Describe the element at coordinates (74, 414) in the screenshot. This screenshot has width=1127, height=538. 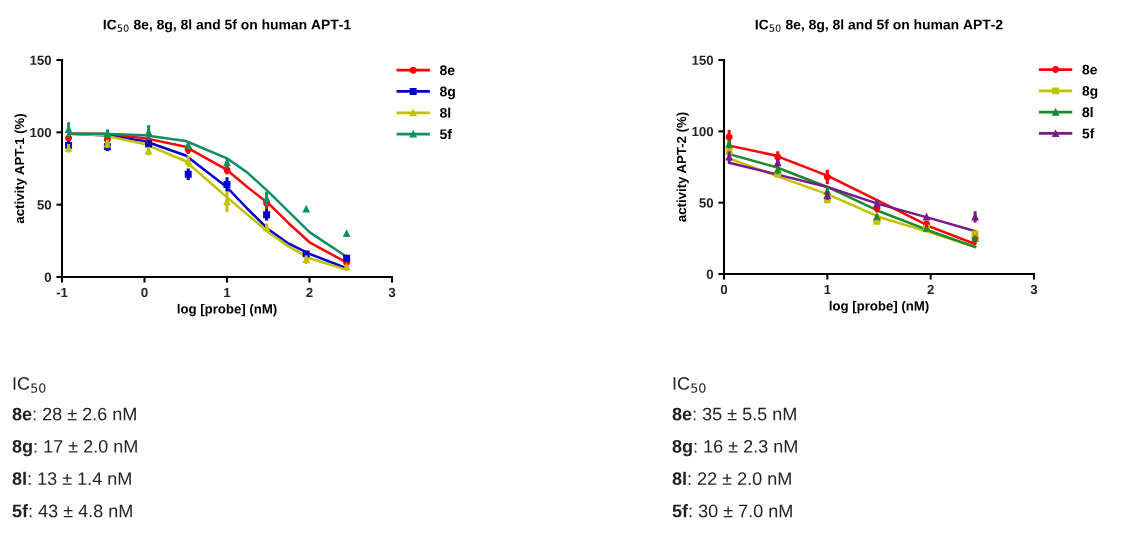
I see `text: 8e: 28 ± 2.6 nM` at that location.